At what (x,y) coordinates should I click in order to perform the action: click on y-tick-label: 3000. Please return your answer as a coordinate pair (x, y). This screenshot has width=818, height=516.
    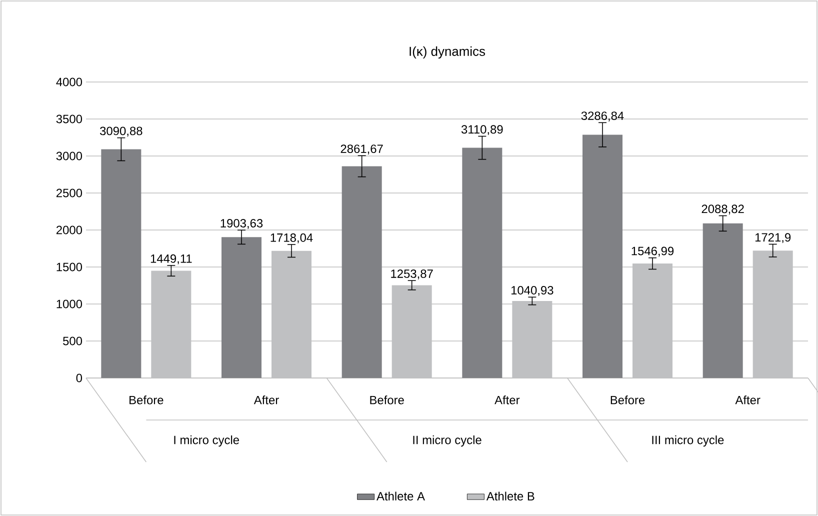
    Looking at the image, I should click on (69, 156).